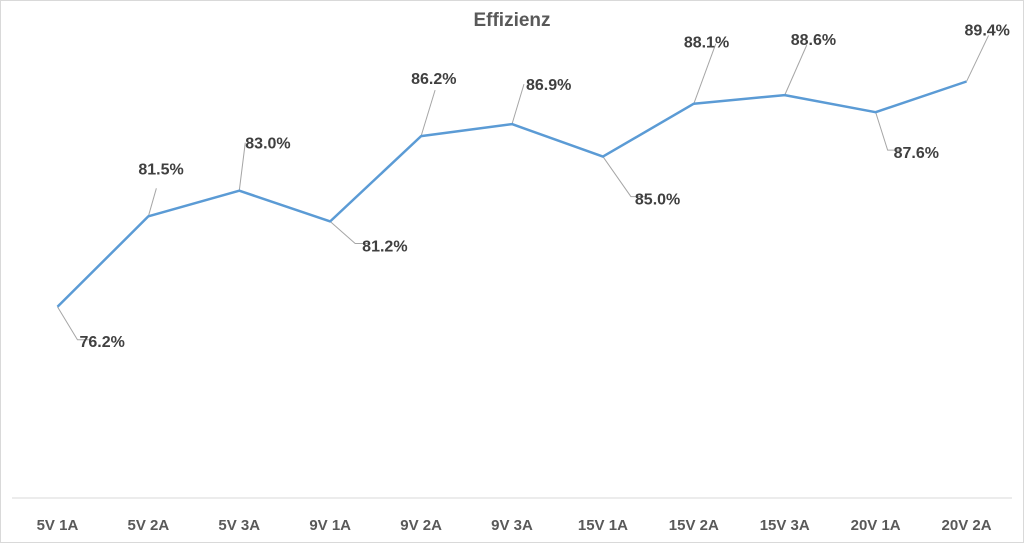 Image resolution: width=1024 pixels, height=543 pixels. What do you see at coordinates (876, 525) in the screenshot?
I see `x-tick-label: 20V 1A` at bounding box center [876, 525].